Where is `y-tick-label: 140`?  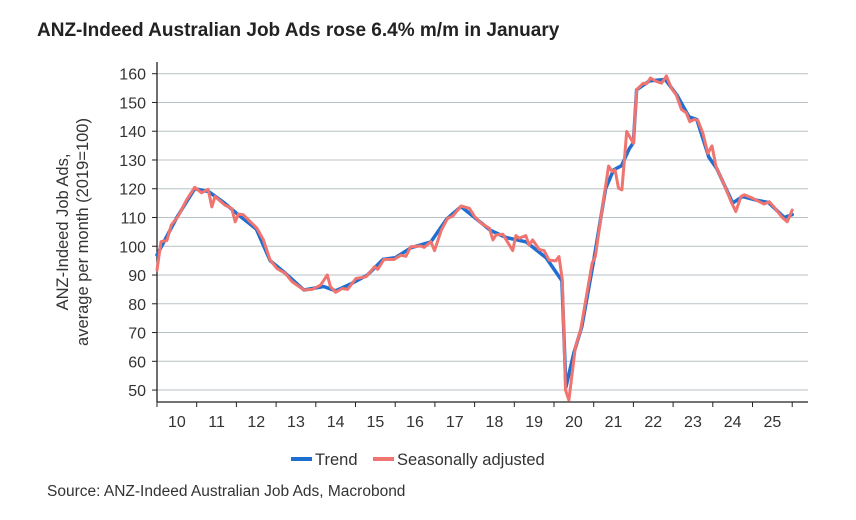
y-tick-label: 140 is located at coordinates (132, 132).